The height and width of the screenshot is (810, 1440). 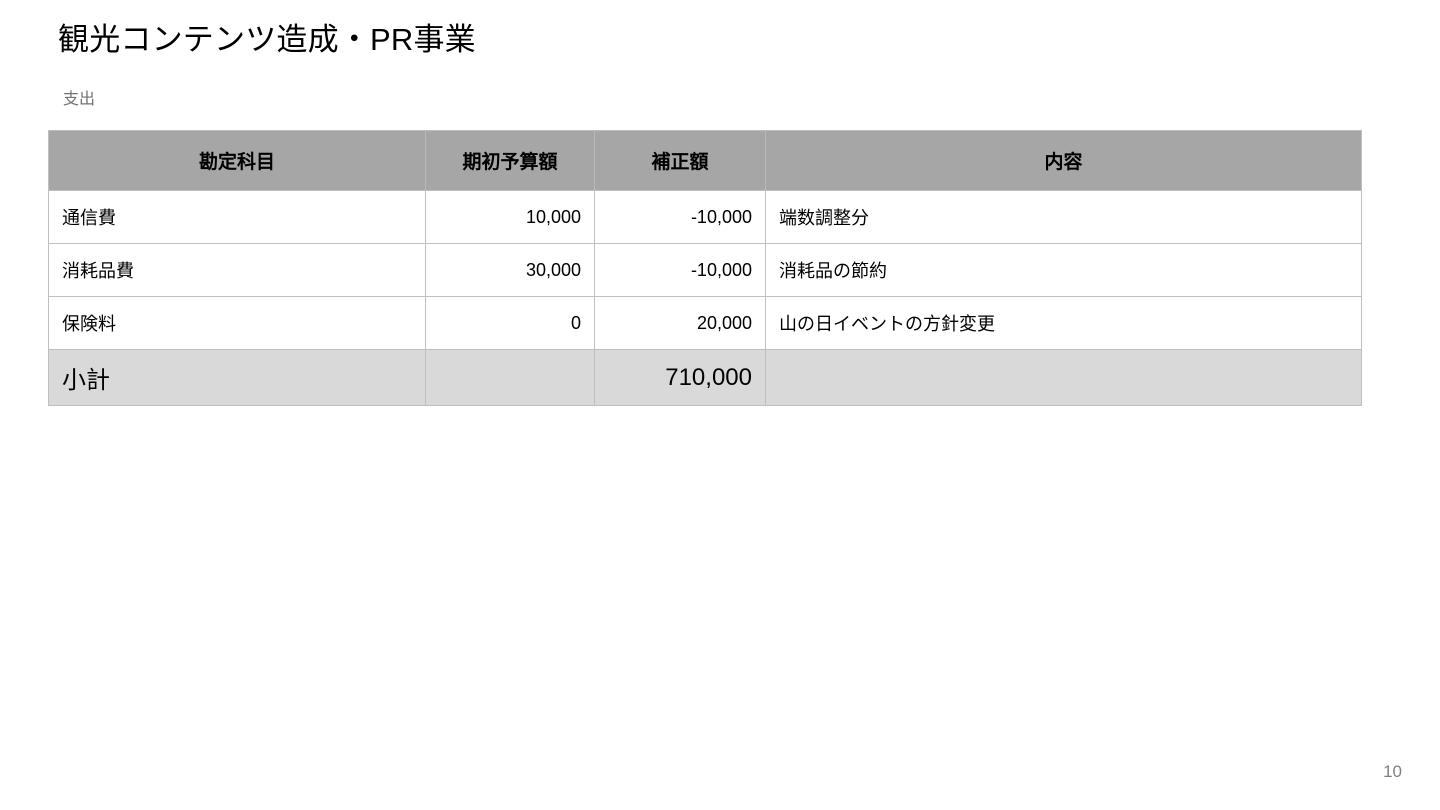 What do you see at coordinates (237, 217) in the screenshot?
I see `cell-account: 通信費` at bounding box center [237, 217].